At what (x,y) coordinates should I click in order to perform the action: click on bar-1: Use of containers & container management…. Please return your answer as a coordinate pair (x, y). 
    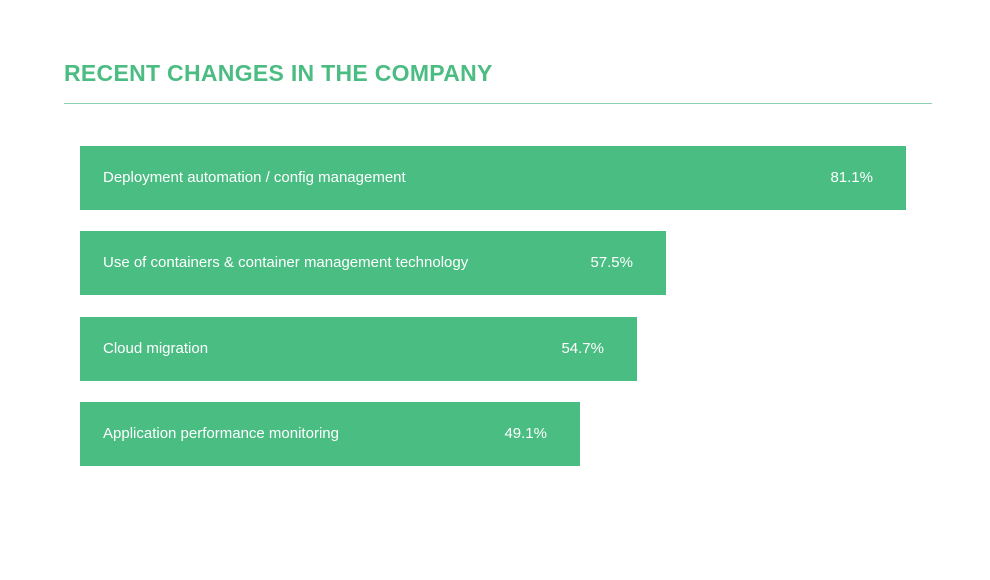
    Looking at the image, I should click on (373, 263).